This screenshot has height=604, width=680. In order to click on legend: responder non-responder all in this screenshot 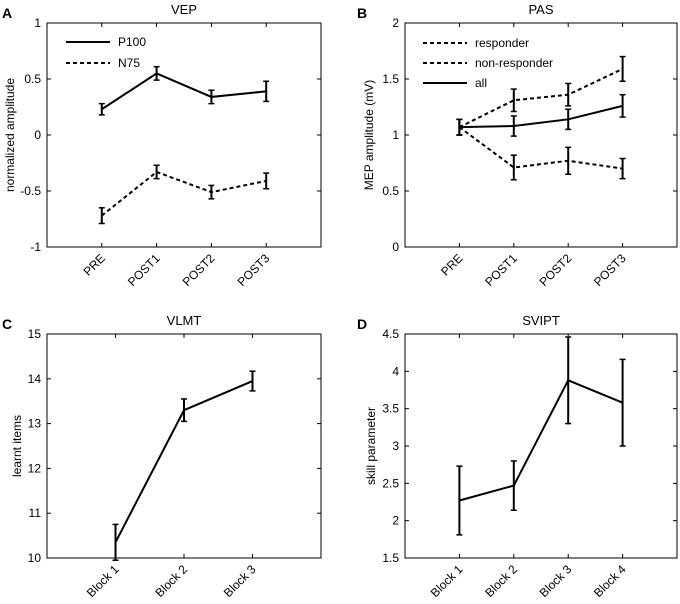, I will do `click(488, 63)`.